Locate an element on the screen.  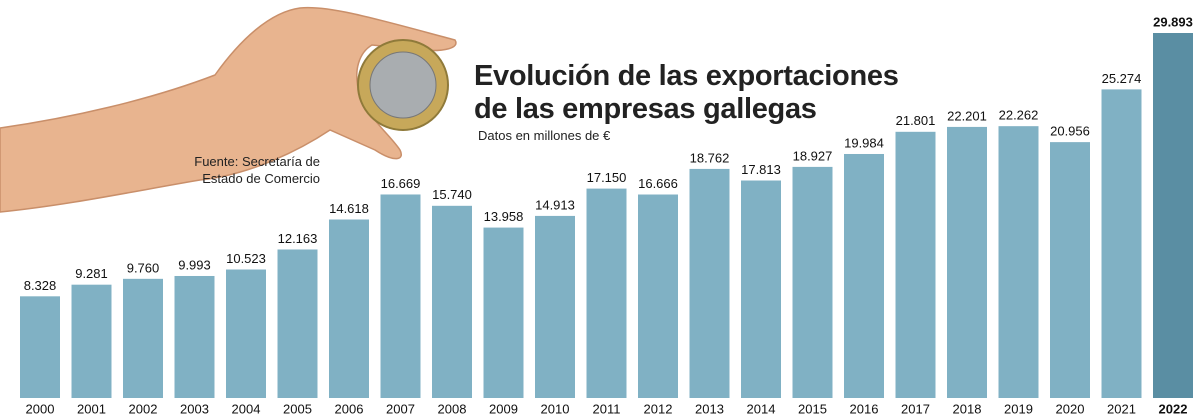
value-label: 22.201 is located at coordinates (967, 115).